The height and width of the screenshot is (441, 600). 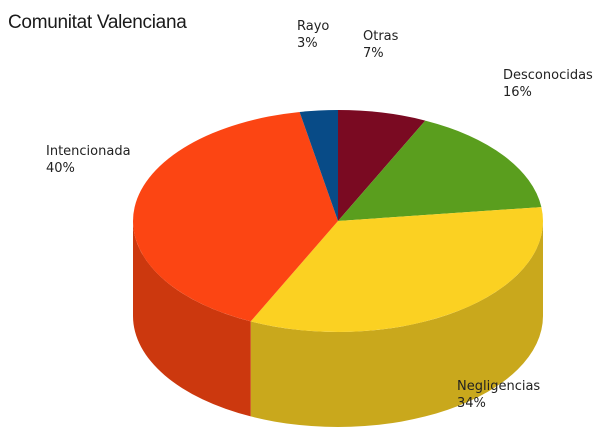 I want to click on pie-side-intencionada, so click(x=192, y=319).